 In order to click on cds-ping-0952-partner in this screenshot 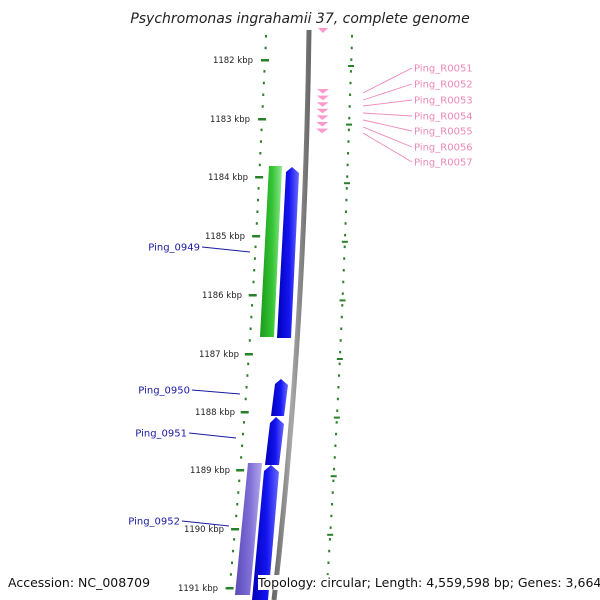, I will do `click(265, 532)`.